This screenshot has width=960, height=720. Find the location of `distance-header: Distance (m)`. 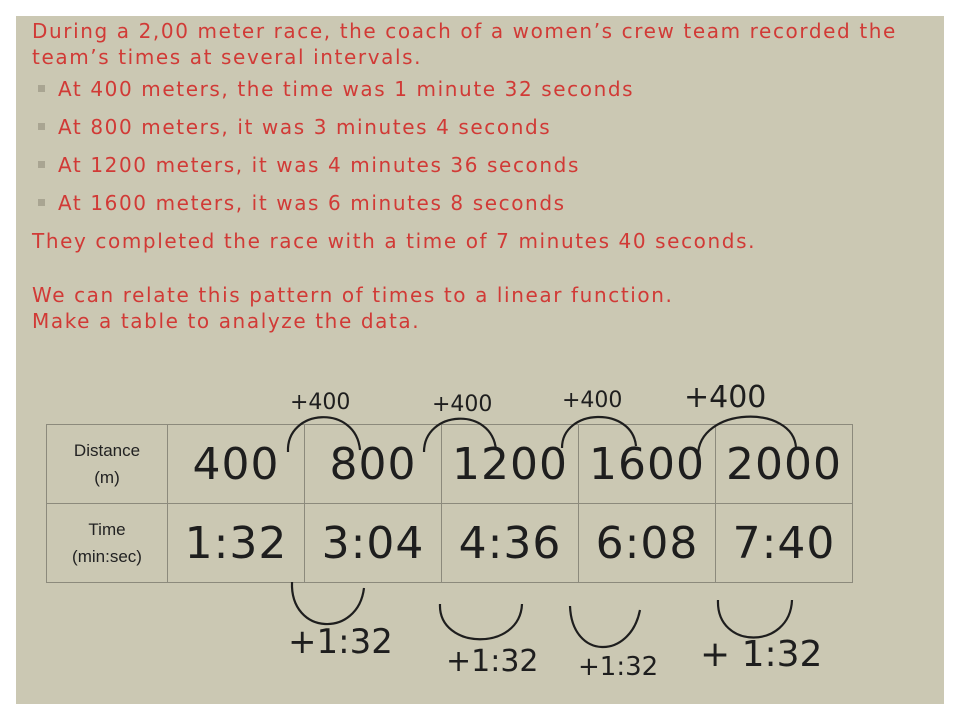

distance-header: Distance (m) is located at coordinates (107, 464).